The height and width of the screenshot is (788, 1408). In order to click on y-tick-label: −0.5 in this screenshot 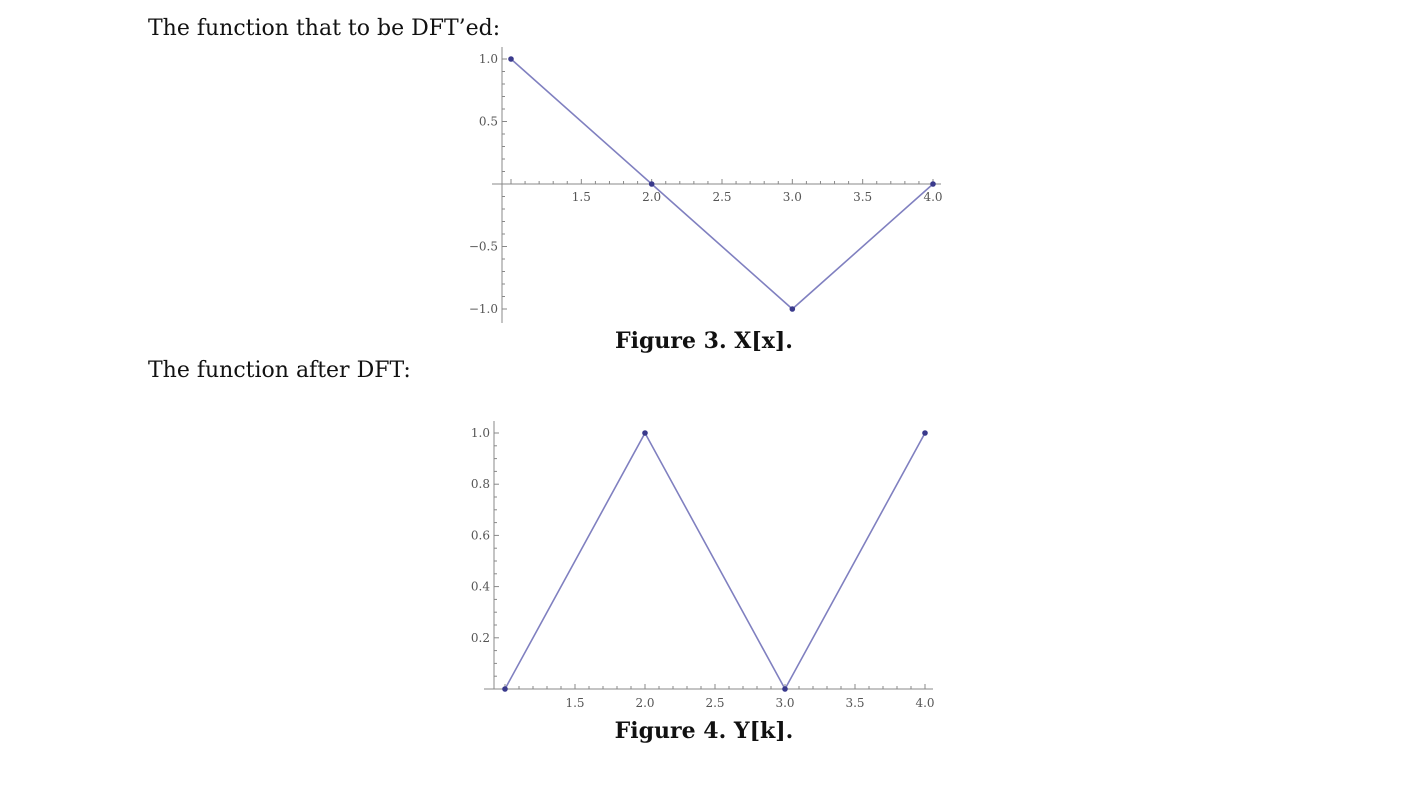, I will do `click(483, 247)`.